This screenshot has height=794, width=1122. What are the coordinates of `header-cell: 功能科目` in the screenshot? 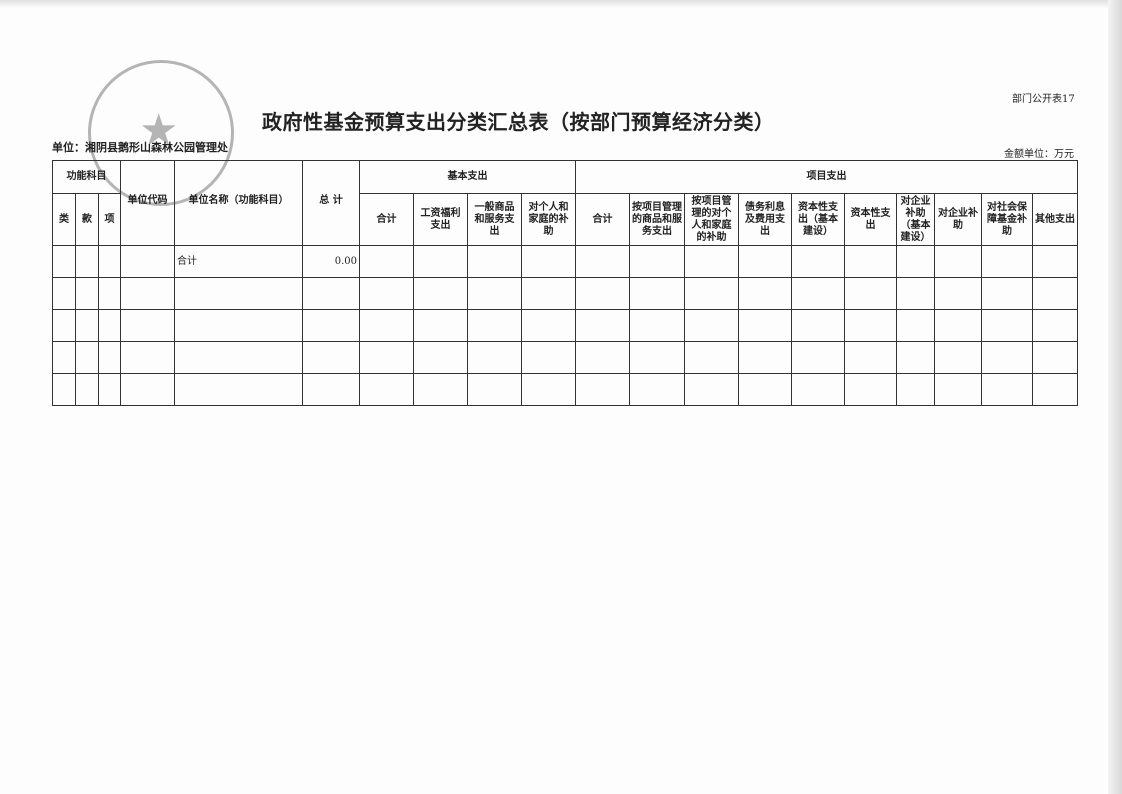 It's located at (86, 177).